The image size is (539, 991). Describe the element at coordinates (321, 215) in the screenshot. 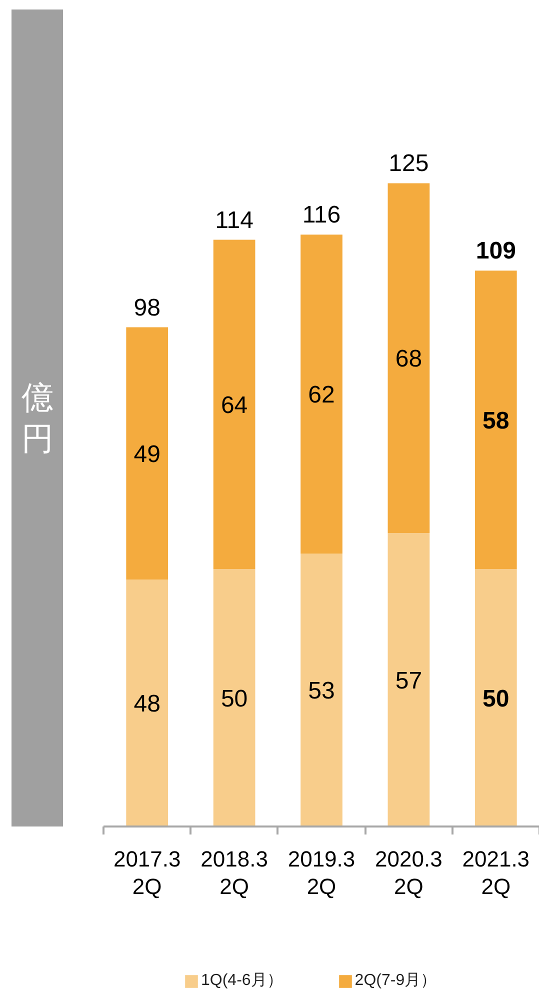

I see `total-label: 116` at that location.